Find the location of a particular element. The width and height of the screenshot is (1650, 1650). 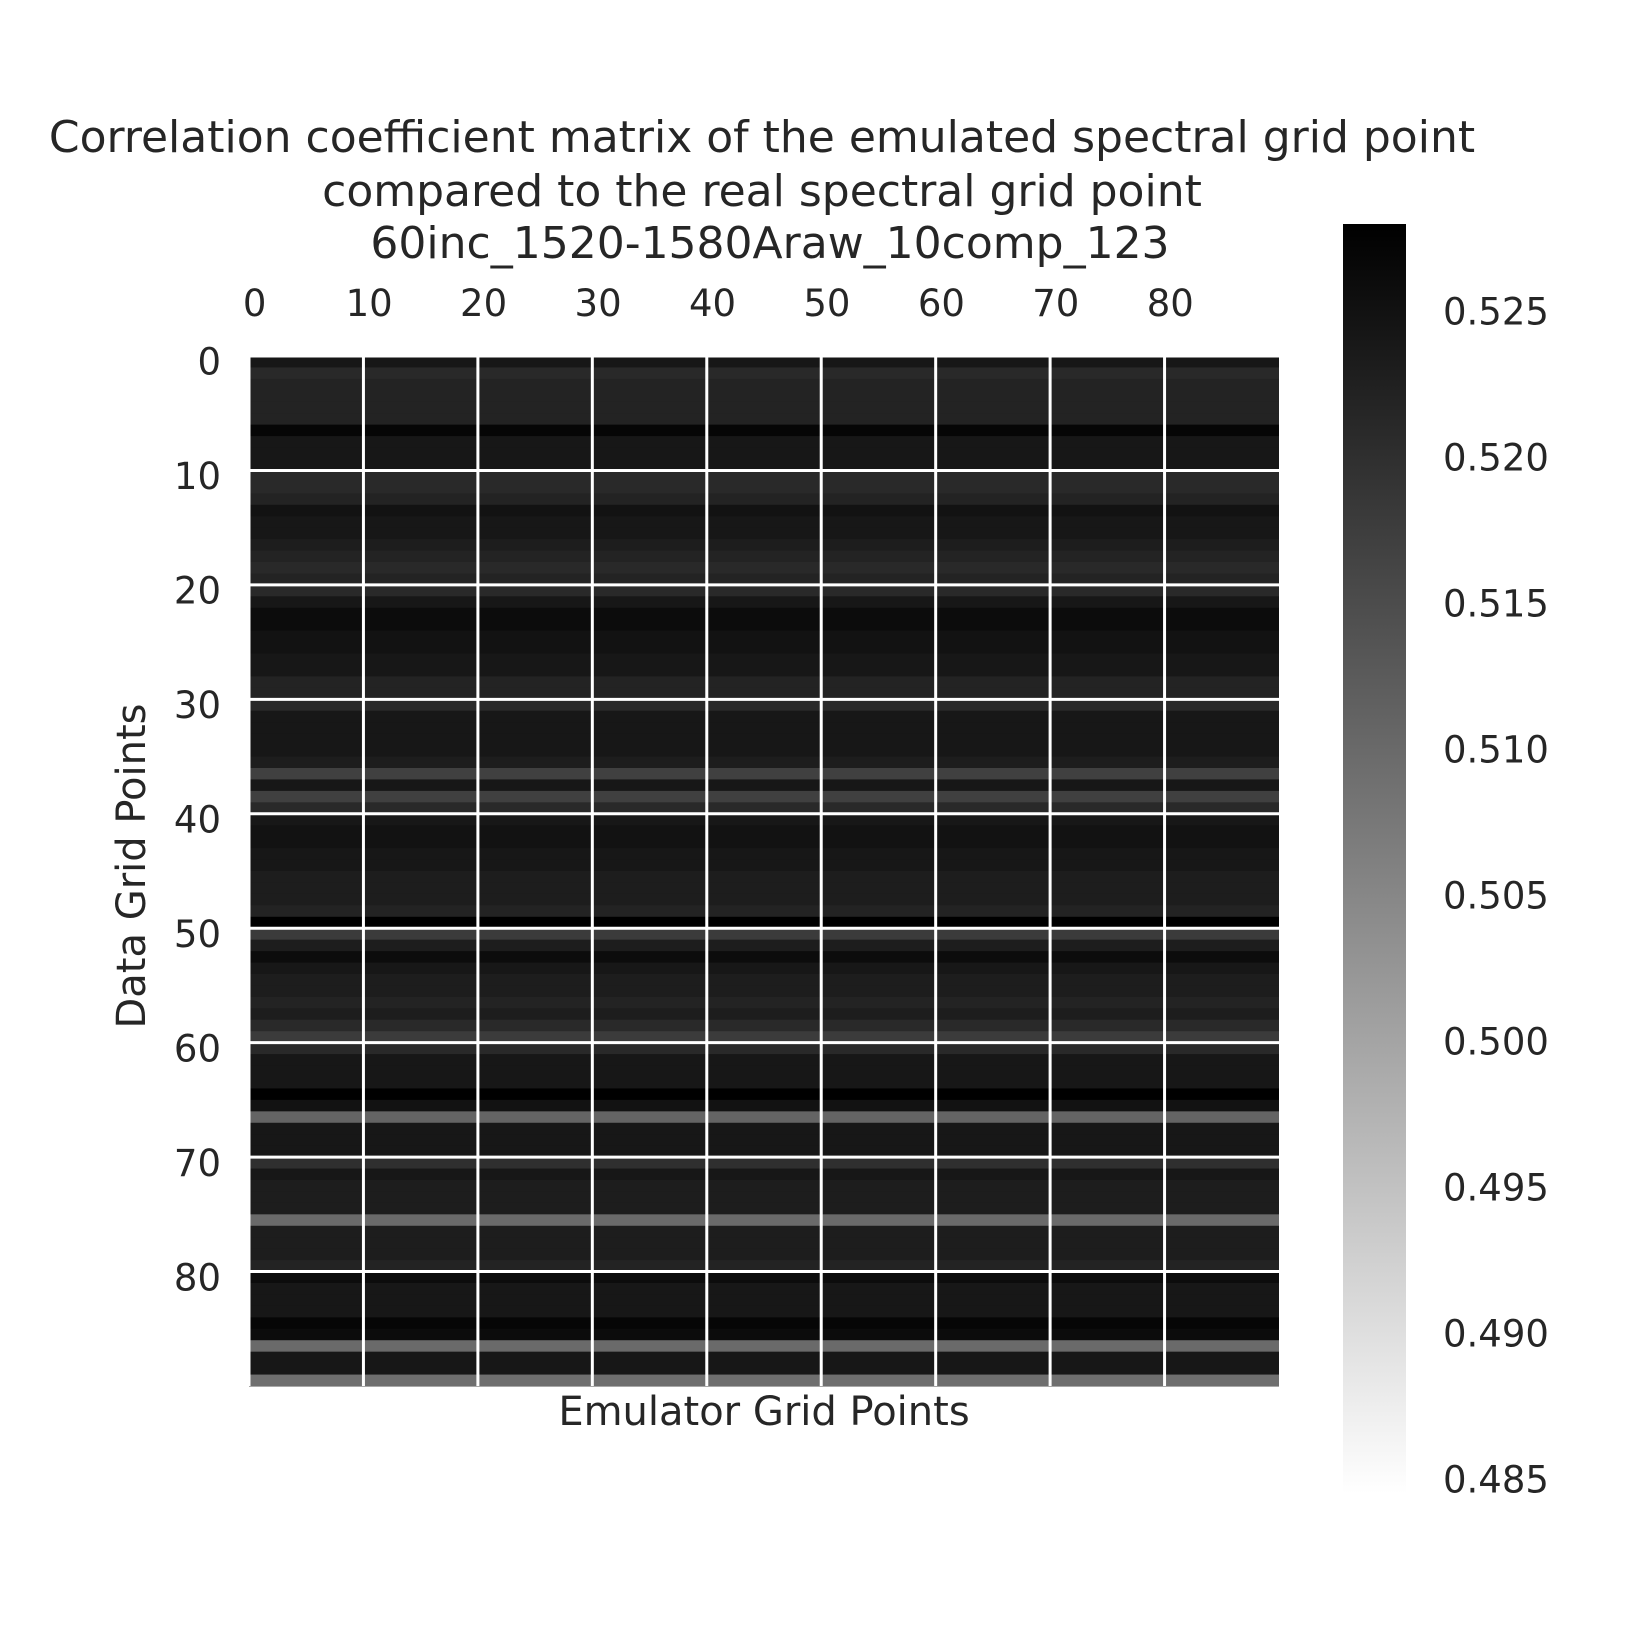

colorbar-tick-label: 0.490 is located at coordinates (1496, 1333).